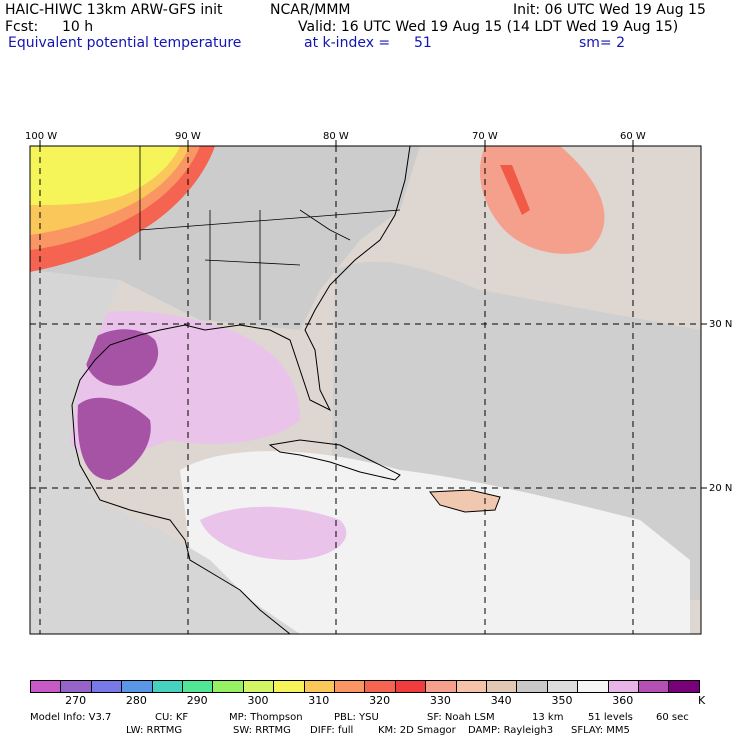 The image size is (740, 740). What do you see at coordinates (319, 700) in the screenshot?
I see `colorbar-tick-label: 310` at bounding box center [319, 700].